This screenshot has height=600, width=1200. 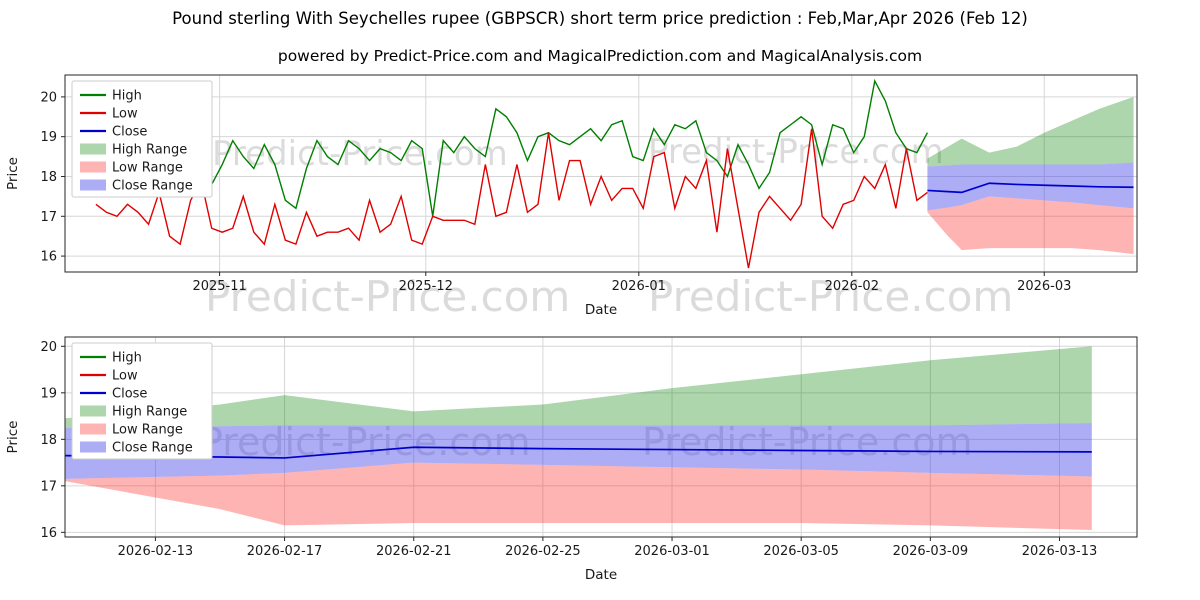 What do you see at coordinates (1044, 286) in the screenshot?
I see `x-tick-label: 2026-03` at bounding box center [1044, 286].